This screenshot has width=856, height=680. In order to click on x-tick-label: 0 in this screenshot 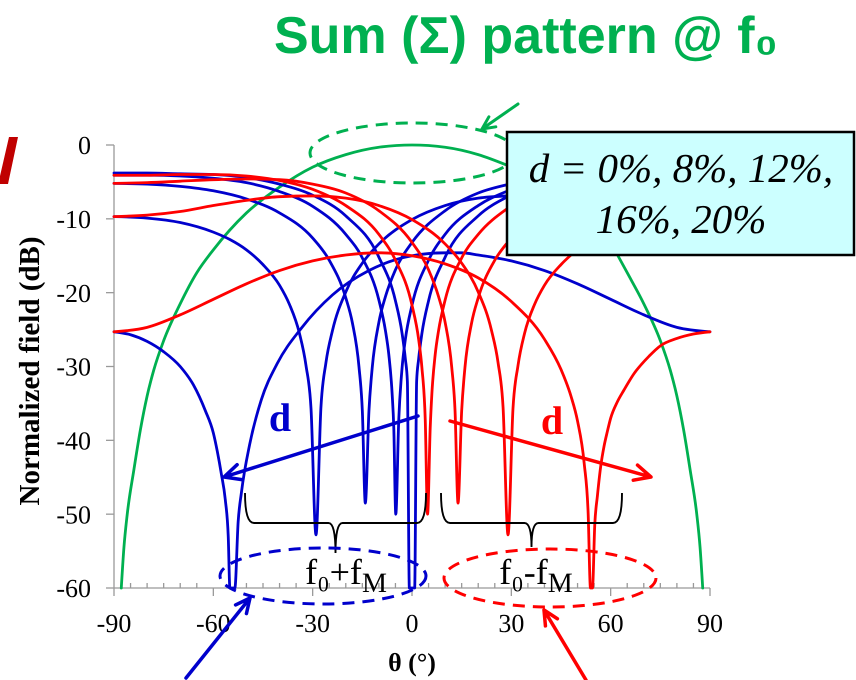, I will do `click(412, 623)`.